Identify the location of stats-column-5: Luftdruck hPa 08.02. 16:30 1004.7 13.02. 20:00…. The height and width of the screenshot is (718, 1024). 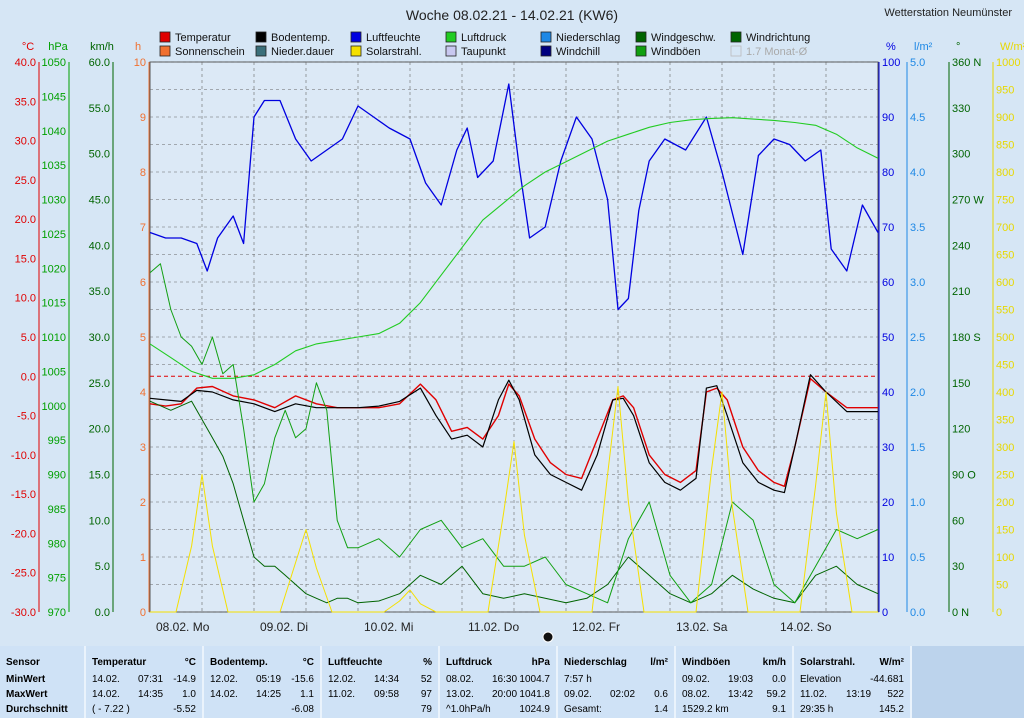
(499, 682).